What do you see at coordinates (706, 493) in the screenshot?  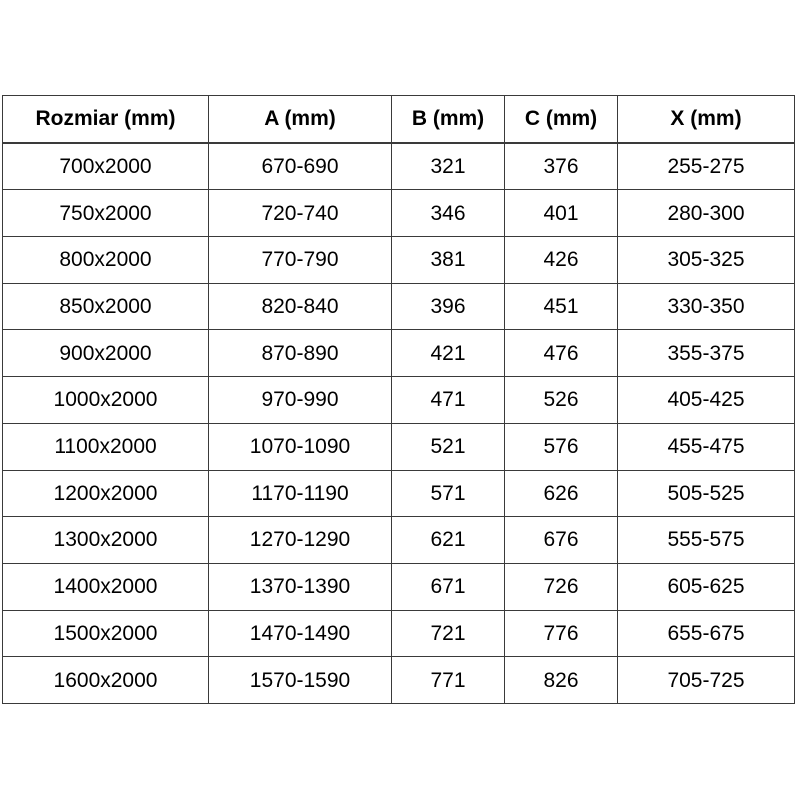 I see `table-cell: 505-525` at bounding box center [706, 493].